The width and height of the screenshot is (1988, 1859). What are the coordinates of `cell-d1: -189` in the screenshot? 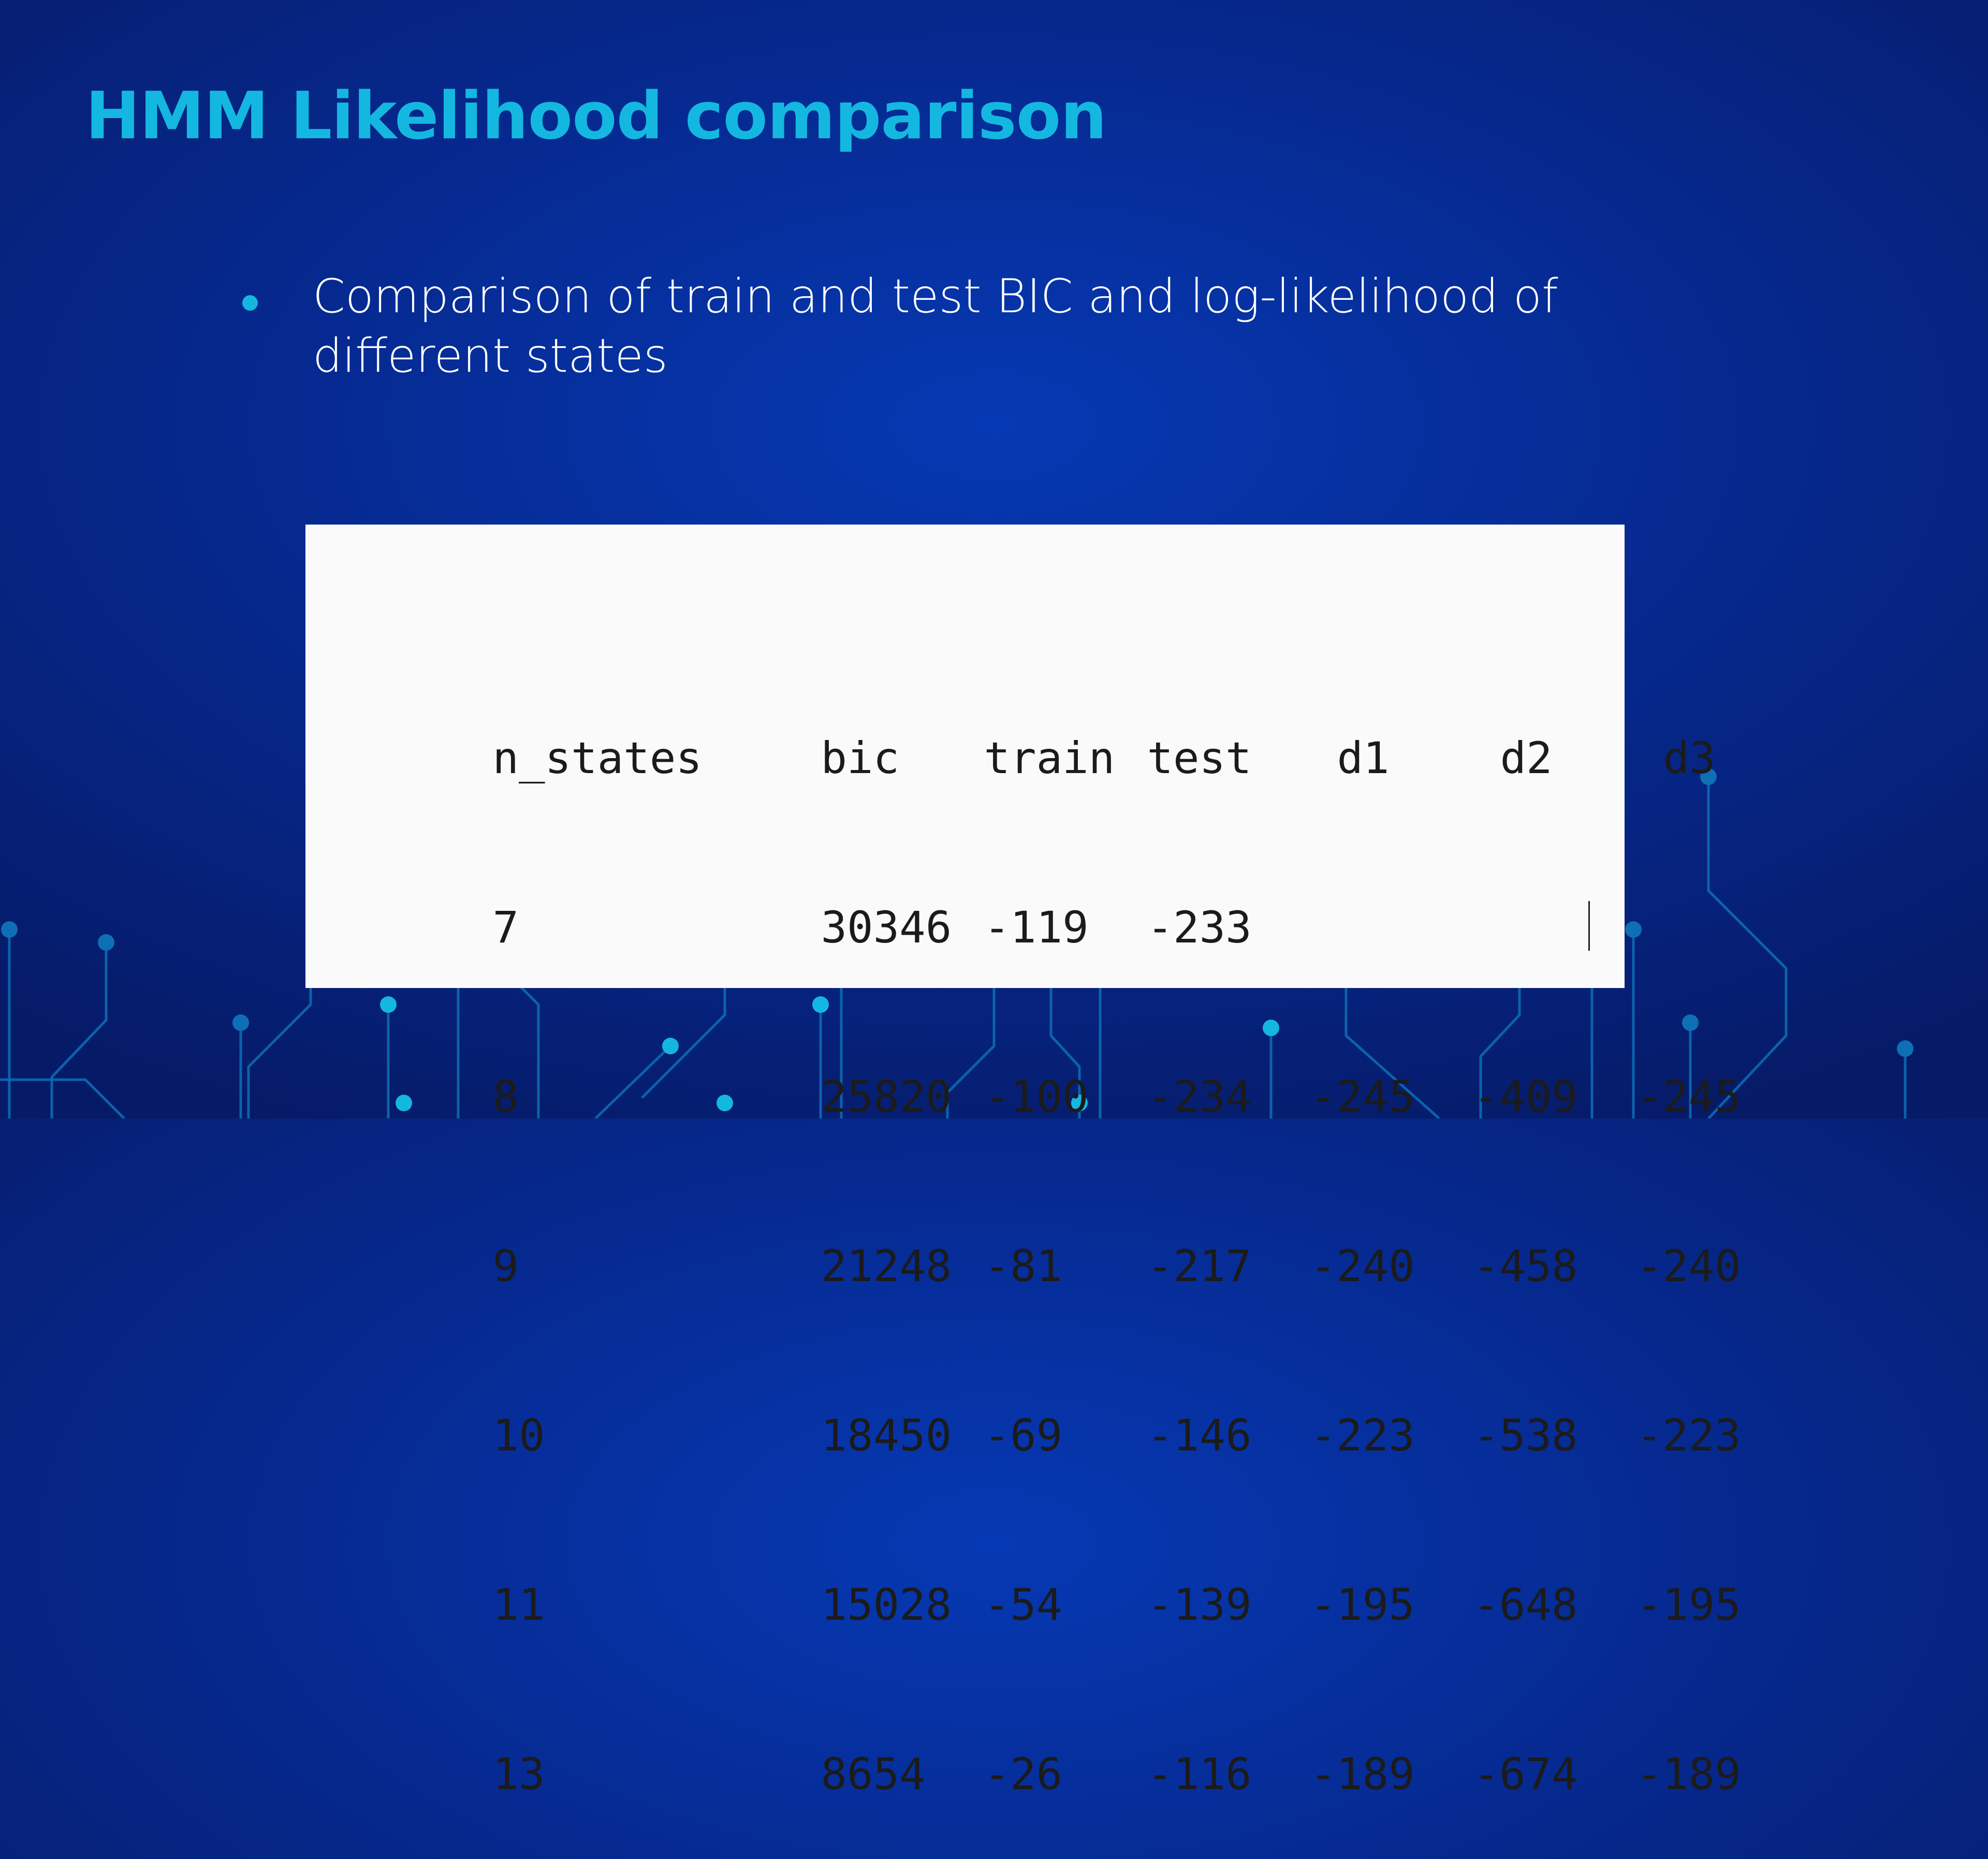 It's located at (1362, 1774).